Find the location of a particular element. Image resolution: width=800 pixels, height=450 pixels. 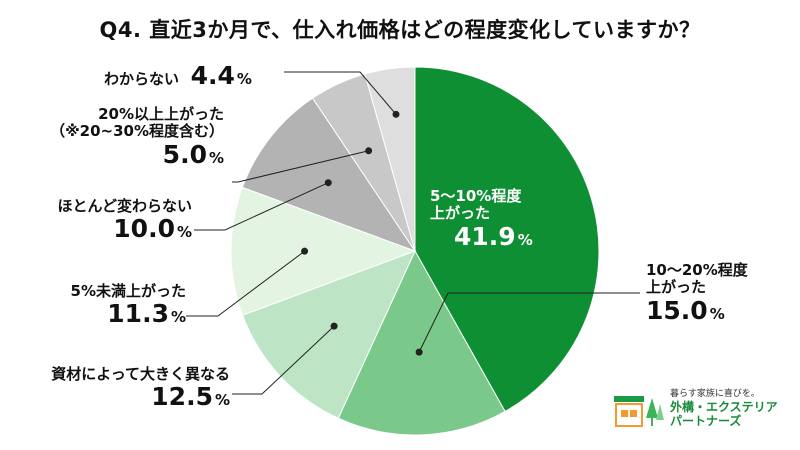

chart-title: Q4. 直近3か月で、仕入れ価格はどの程度変化していますか？ is located at coordinates (400, 30).